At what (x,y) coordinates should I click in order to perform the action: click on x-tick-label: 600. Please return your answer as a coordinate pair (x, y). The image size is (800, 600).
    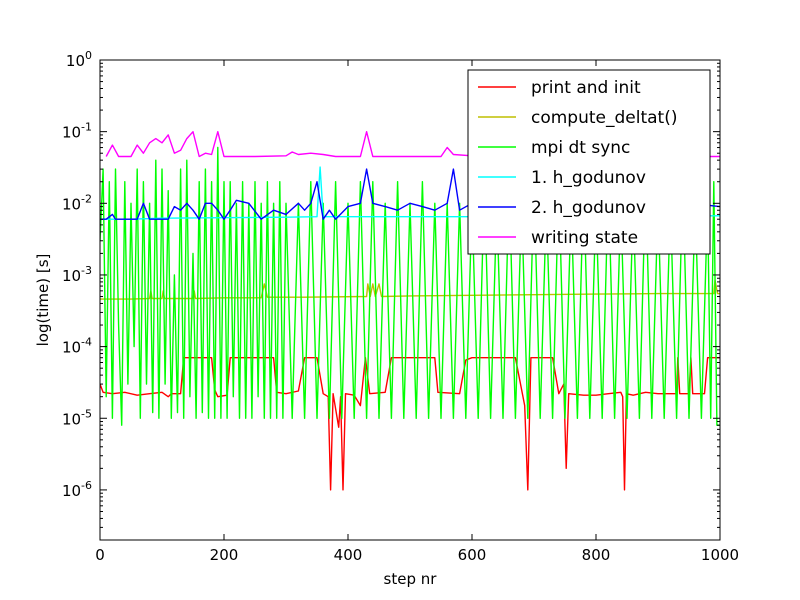
    Looking at the image, I should click on (472, 555).